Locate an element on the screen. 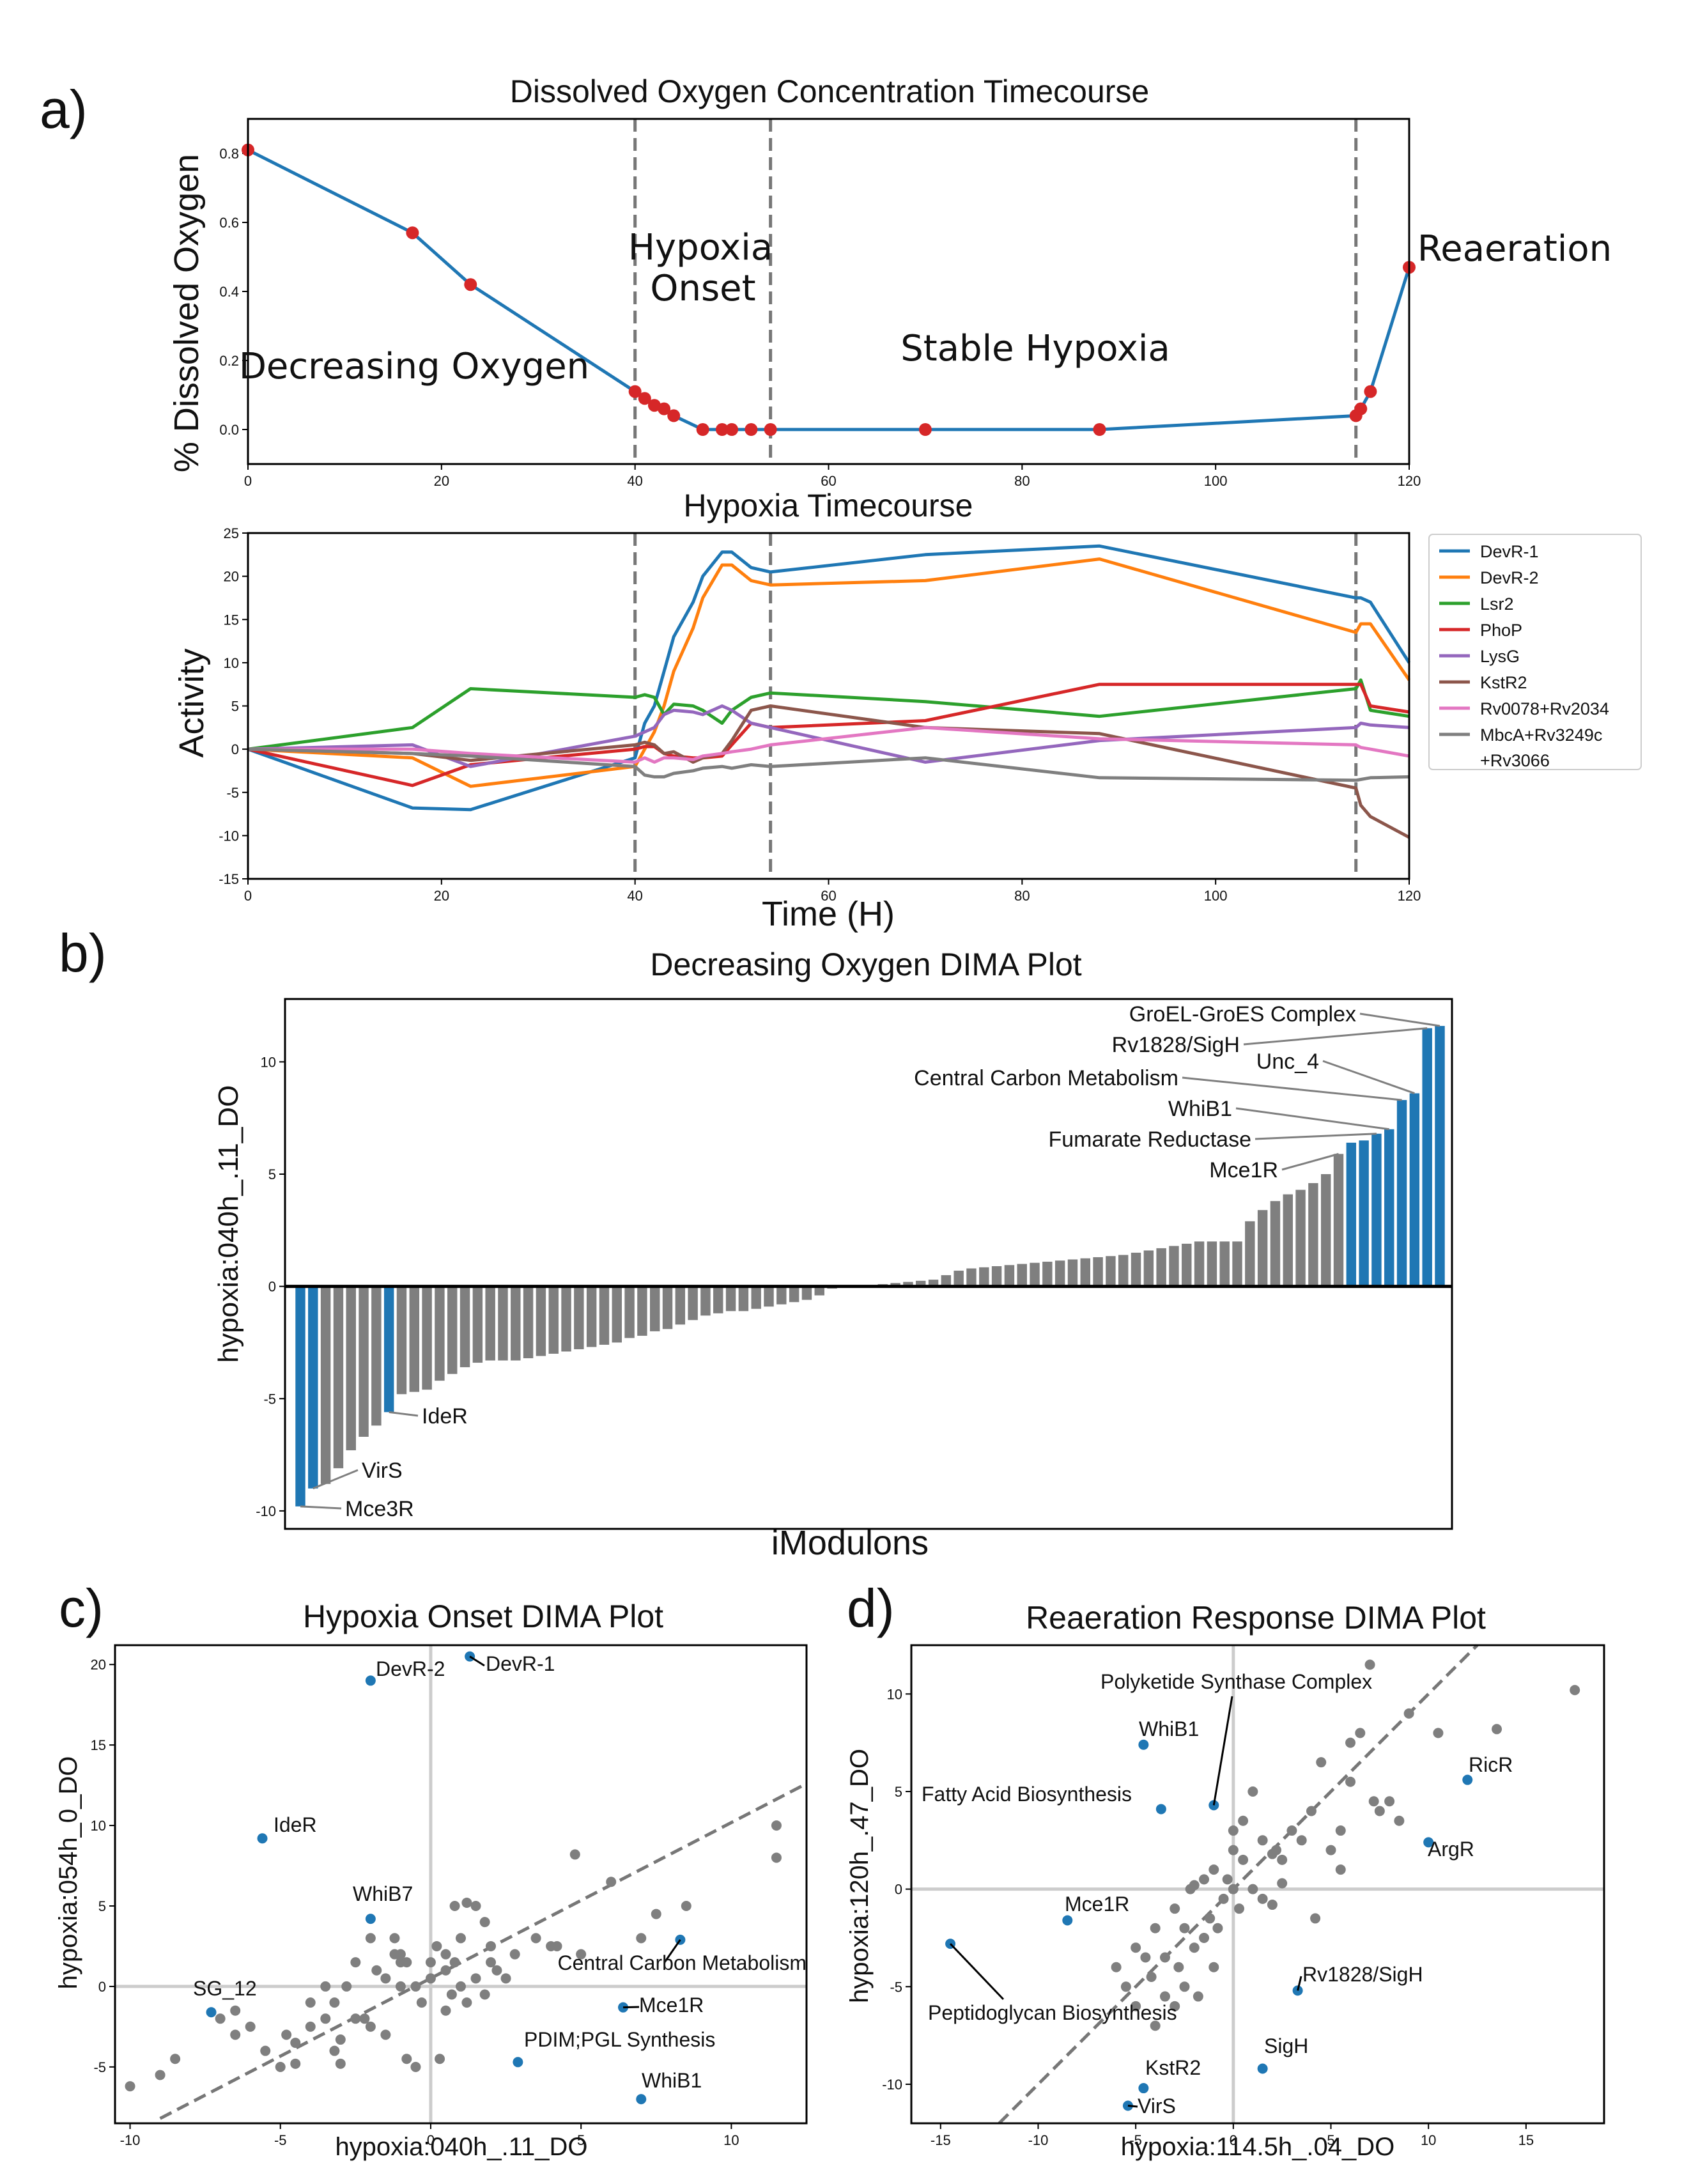 This screenshot has height=2184, width=1691. y-tick-label: 0 is located at coordinates (272, 1287).